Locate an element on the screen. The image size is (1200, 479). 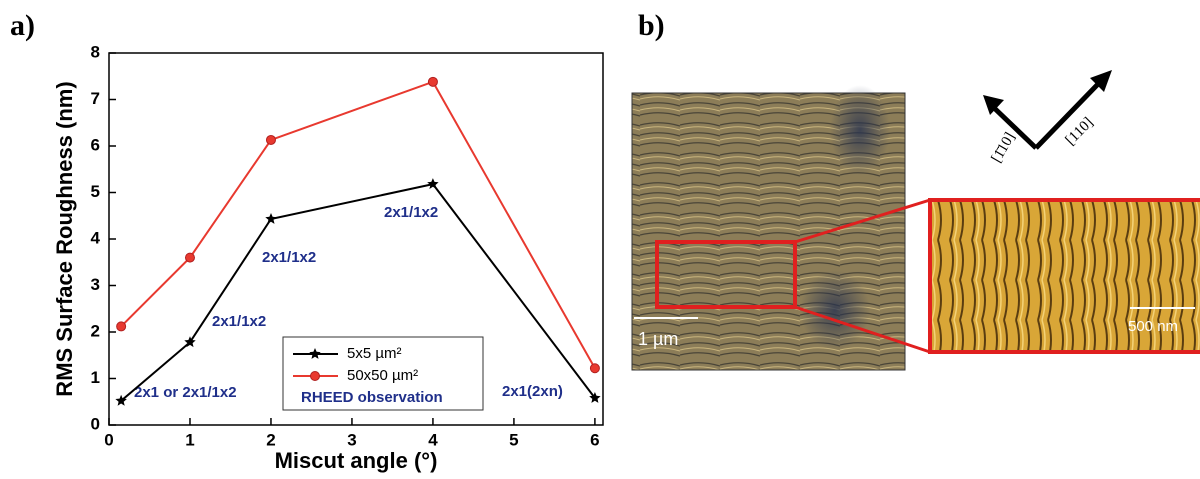
x-tick-label: 2 is located at coordinates (270, 439).